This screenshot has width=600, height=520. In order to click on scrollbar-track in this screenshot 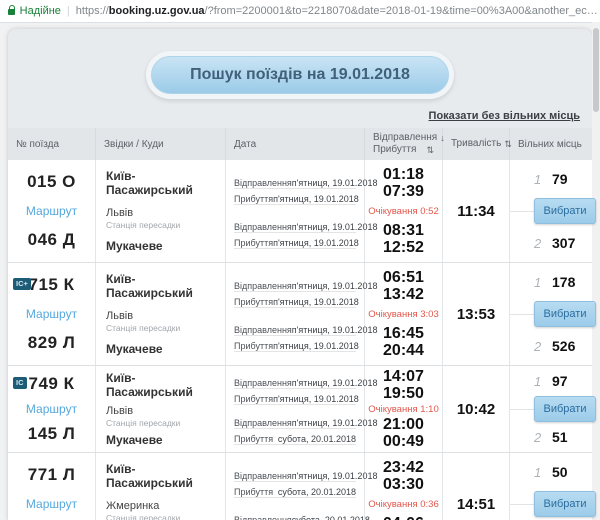, I will do `click(596, 271)`.